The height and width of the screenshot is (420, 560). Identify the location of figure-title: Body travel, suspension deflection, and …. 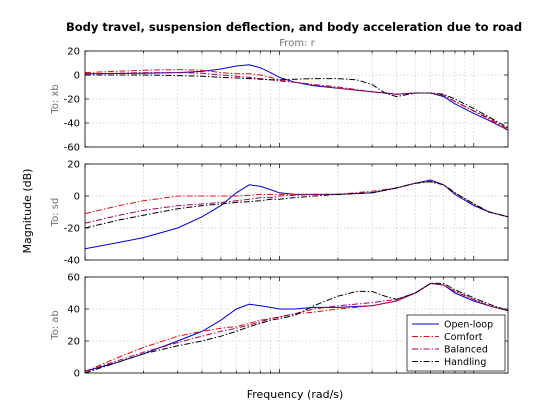
(294, 27).